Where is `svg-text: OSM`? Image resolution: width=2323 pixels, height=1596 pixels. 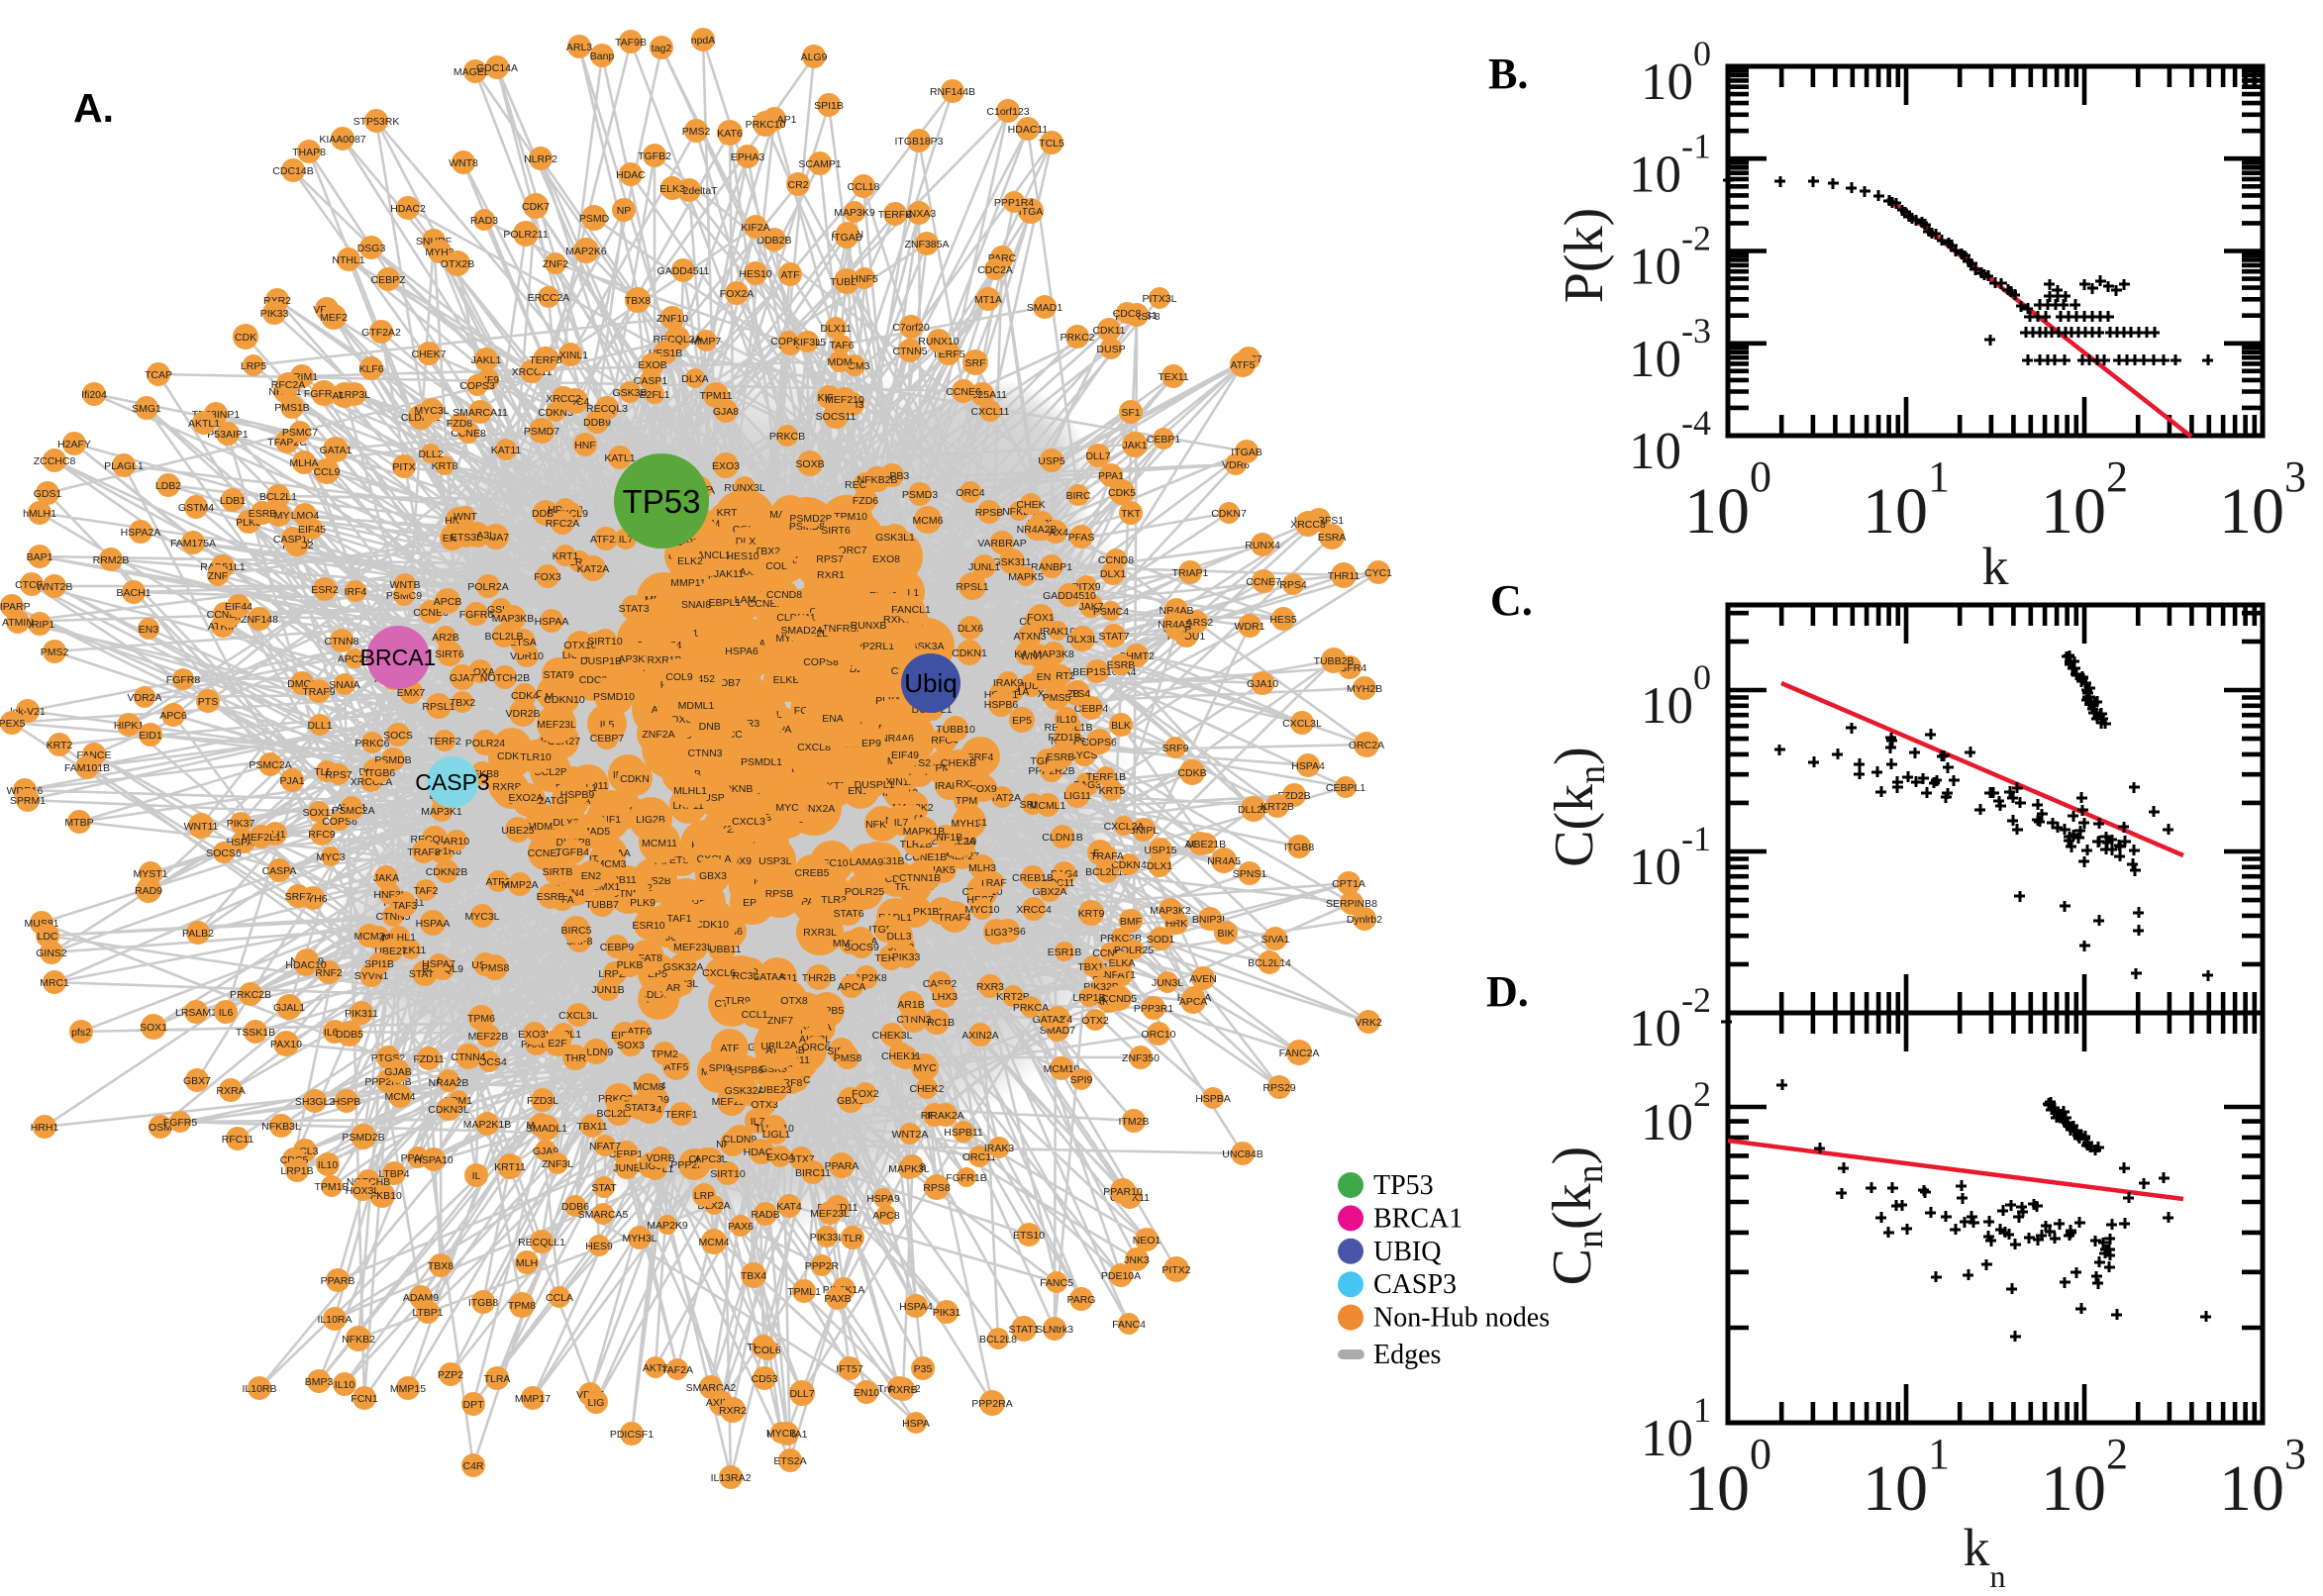
svg-text: OSM is located at coordinates (161, 1128).